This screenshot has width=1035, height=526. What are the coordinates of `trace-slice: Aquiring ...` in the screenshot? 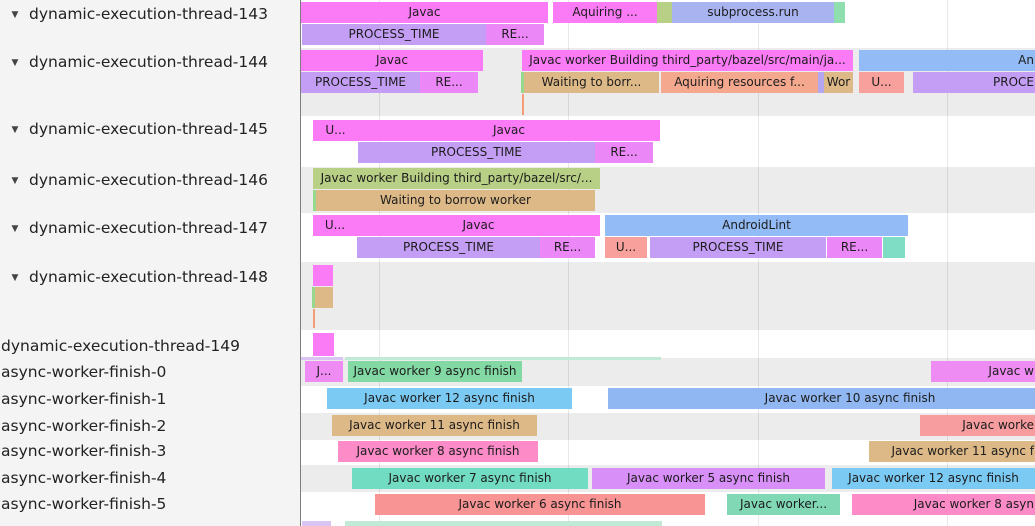 It's located at (605, 12).